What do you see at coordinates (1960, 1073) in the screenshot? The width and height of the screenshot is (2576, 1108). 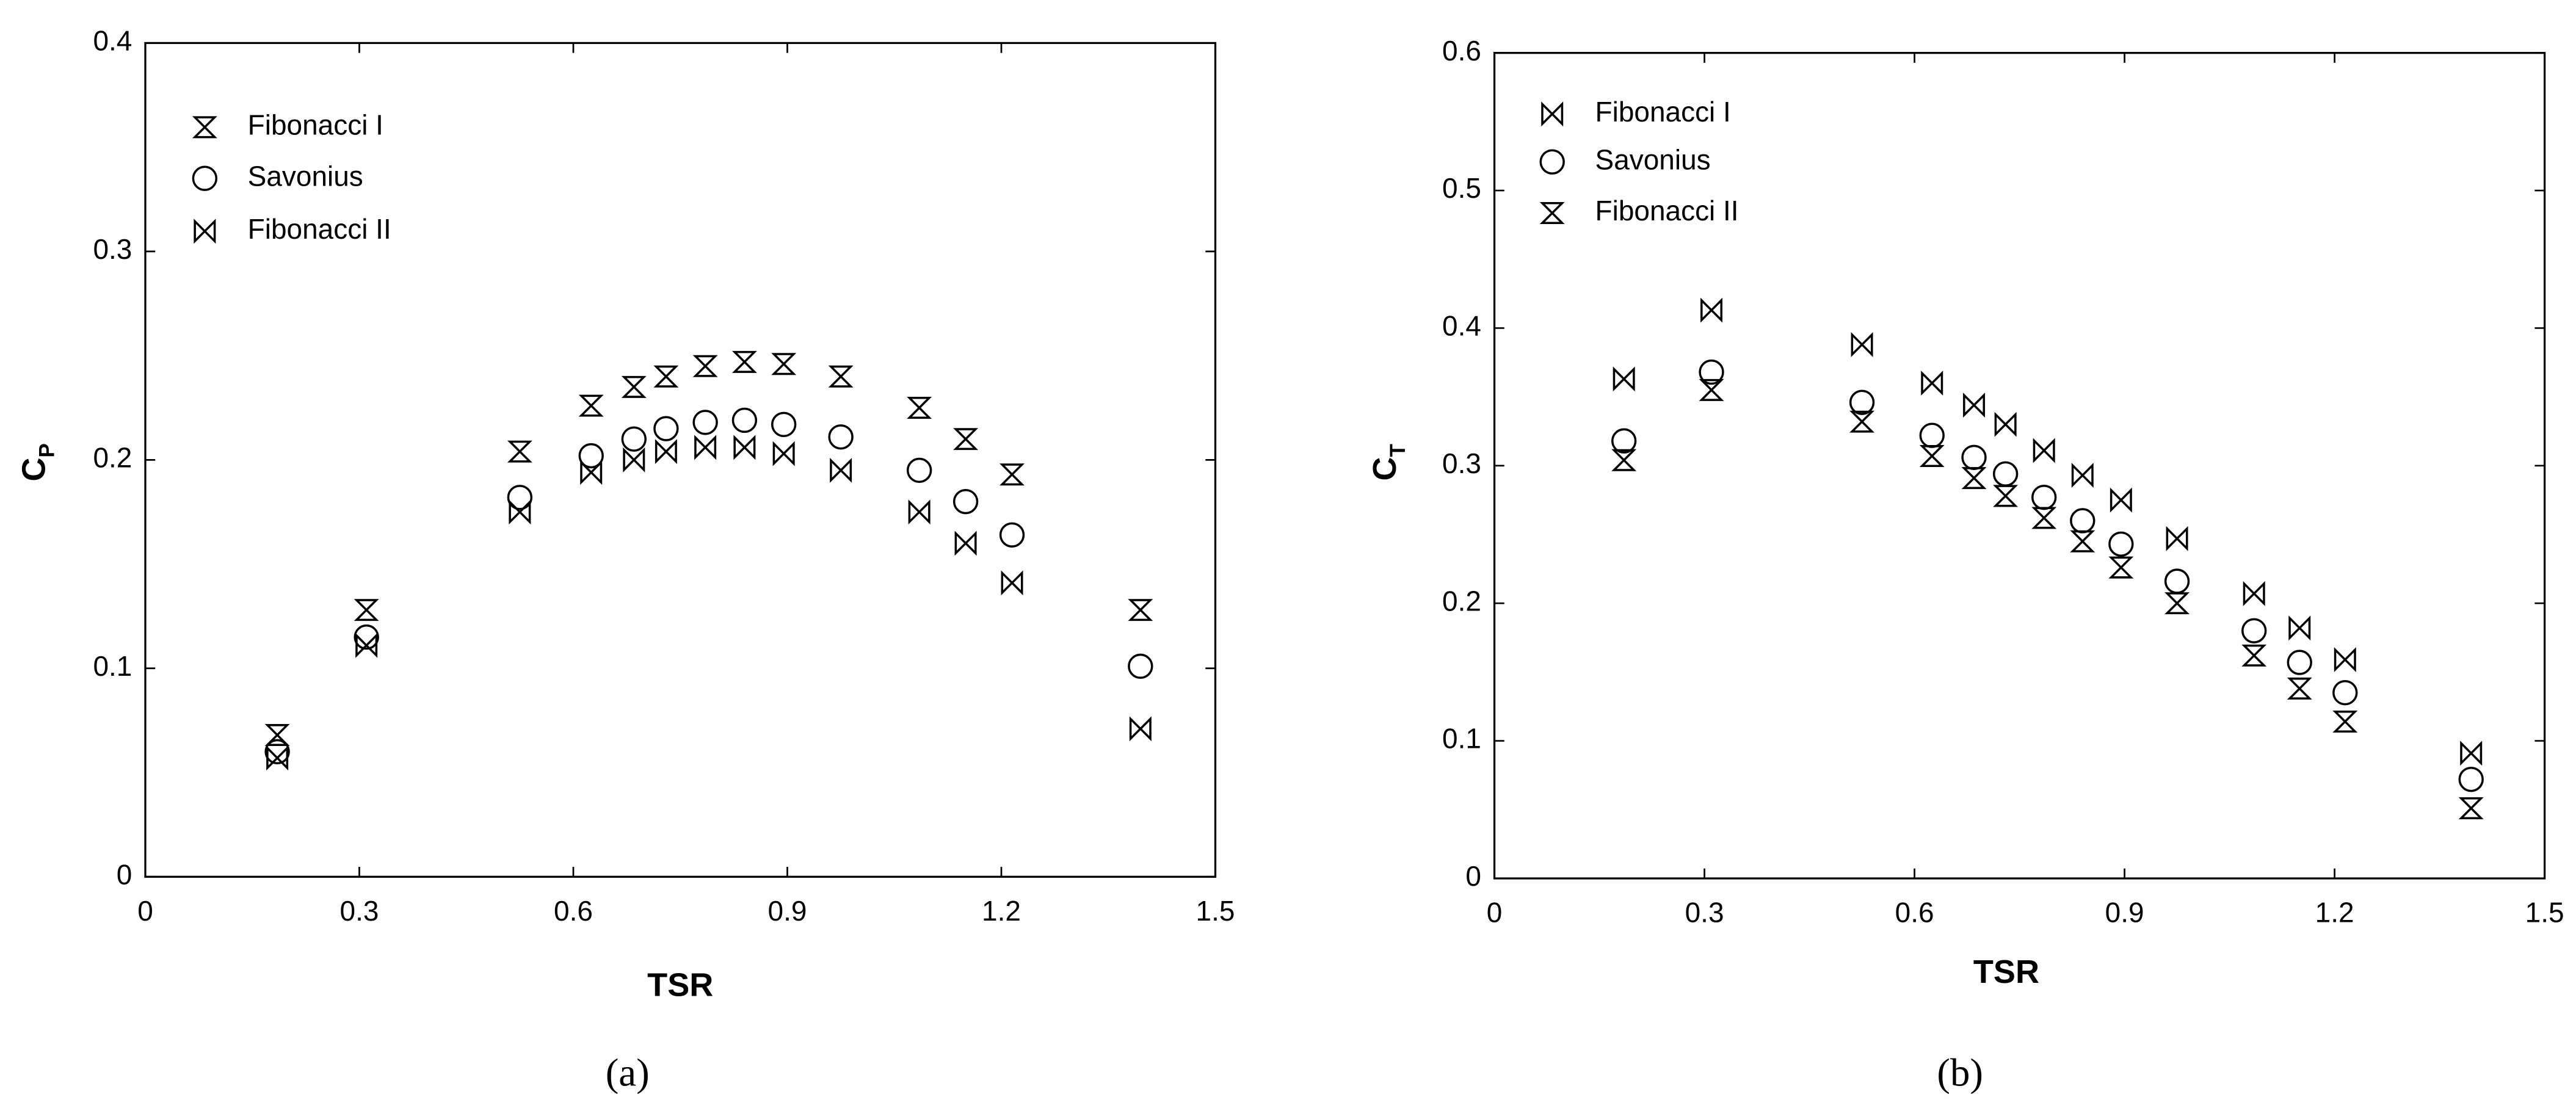 I see `caption: (b)` at bounding box center [1960, 1073].